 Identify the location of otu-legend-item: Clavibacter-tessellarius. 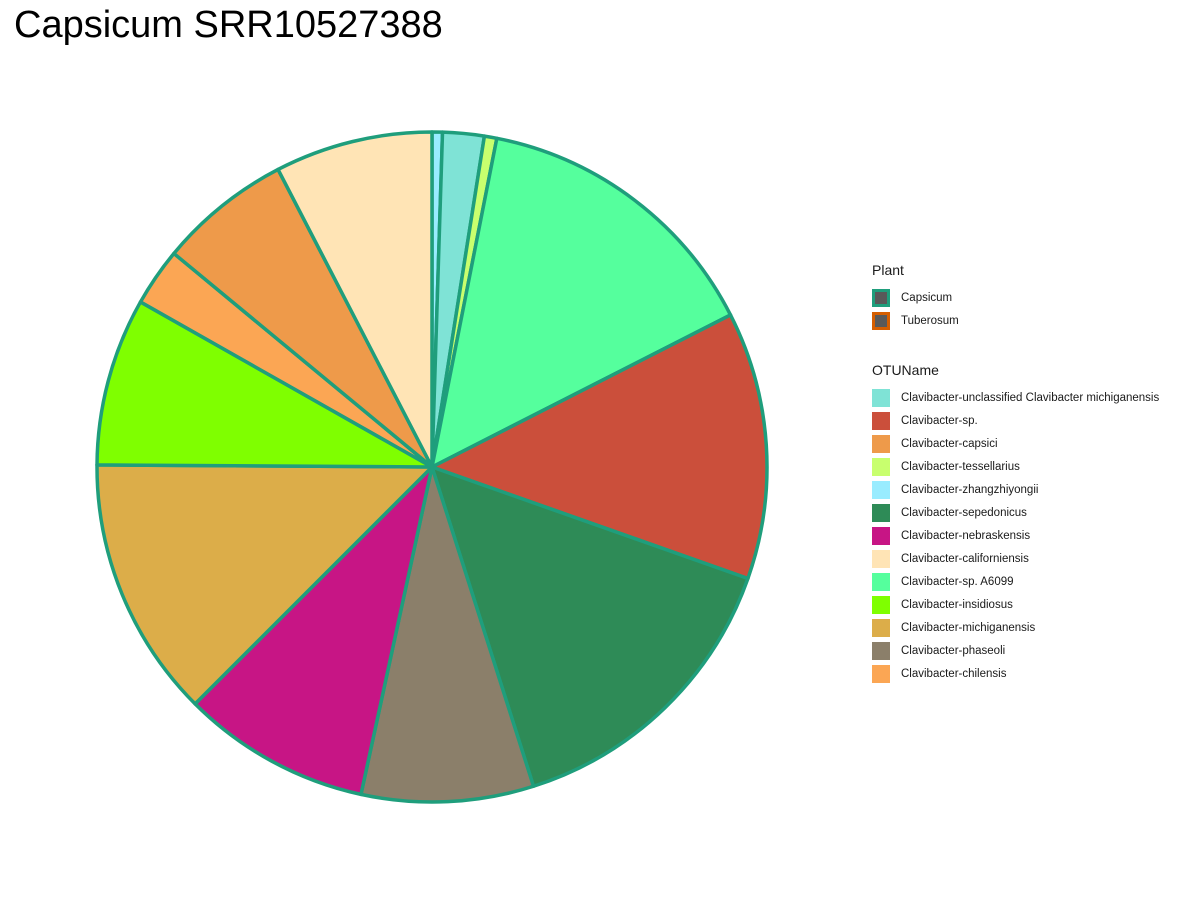
(1035, 466).